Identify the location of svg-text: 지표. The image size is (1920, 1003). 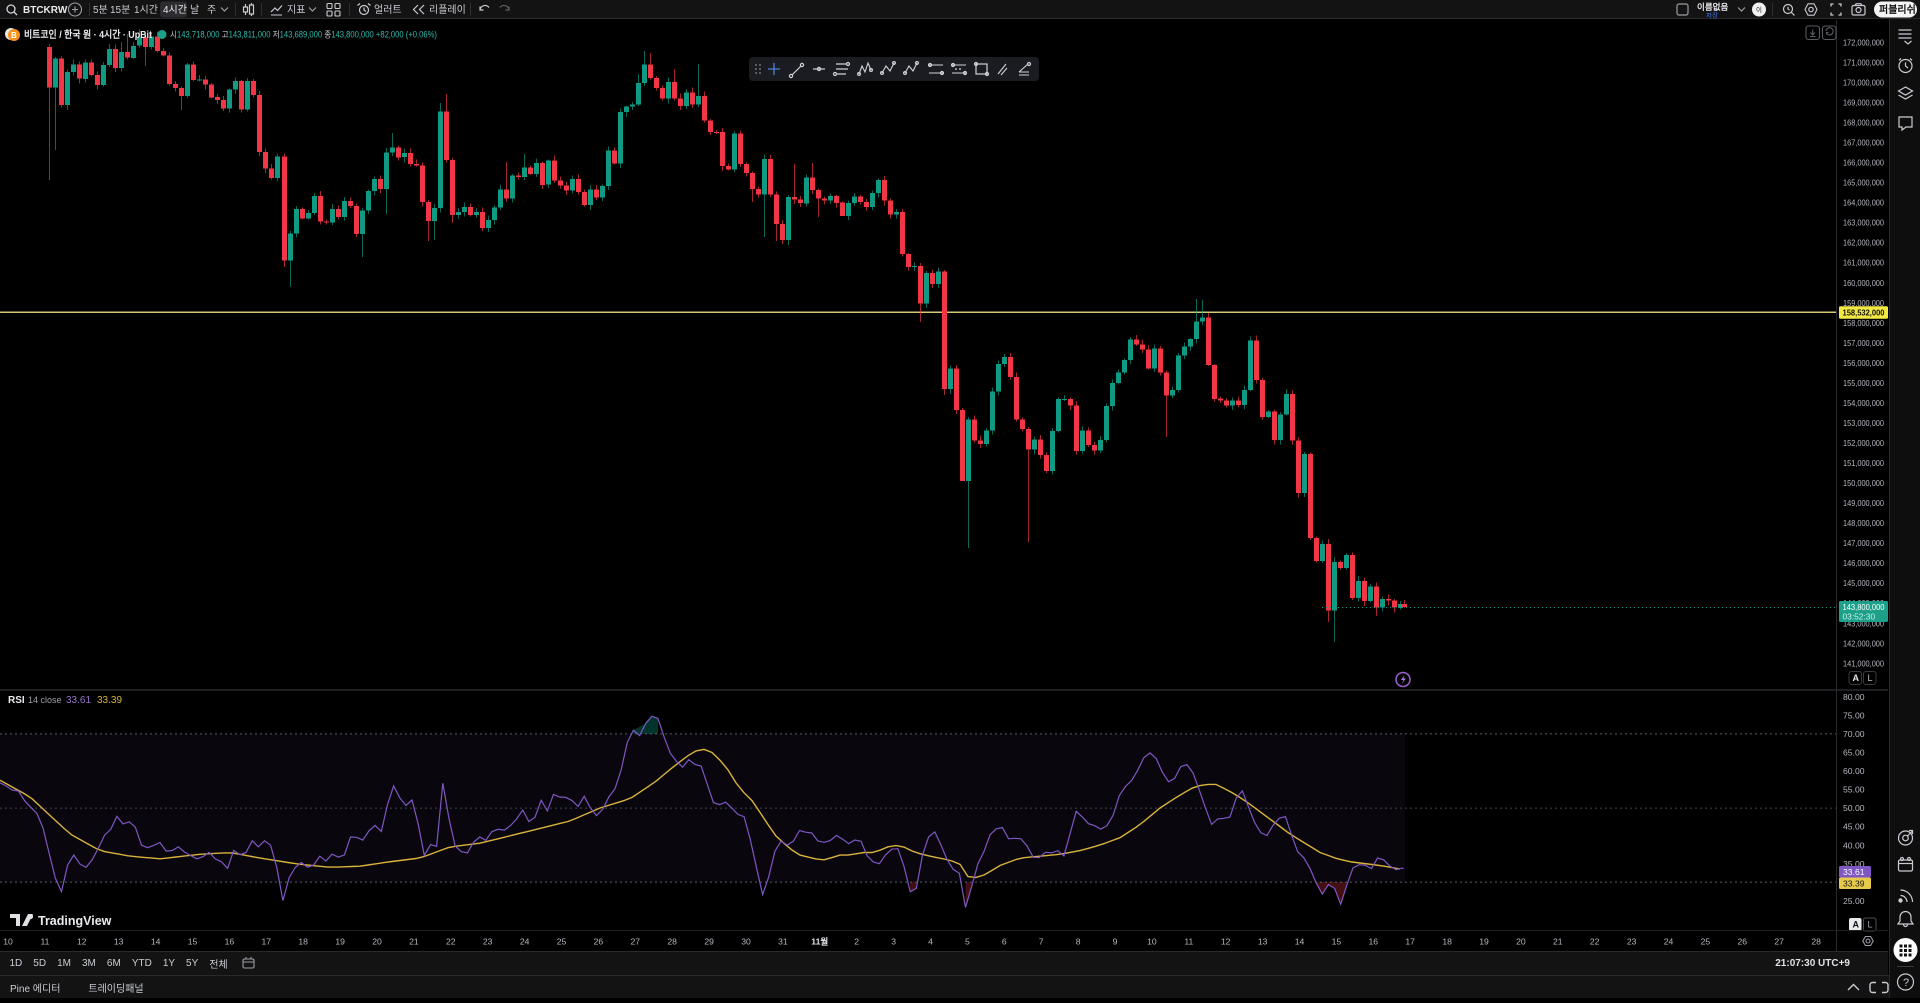
(296, 10).